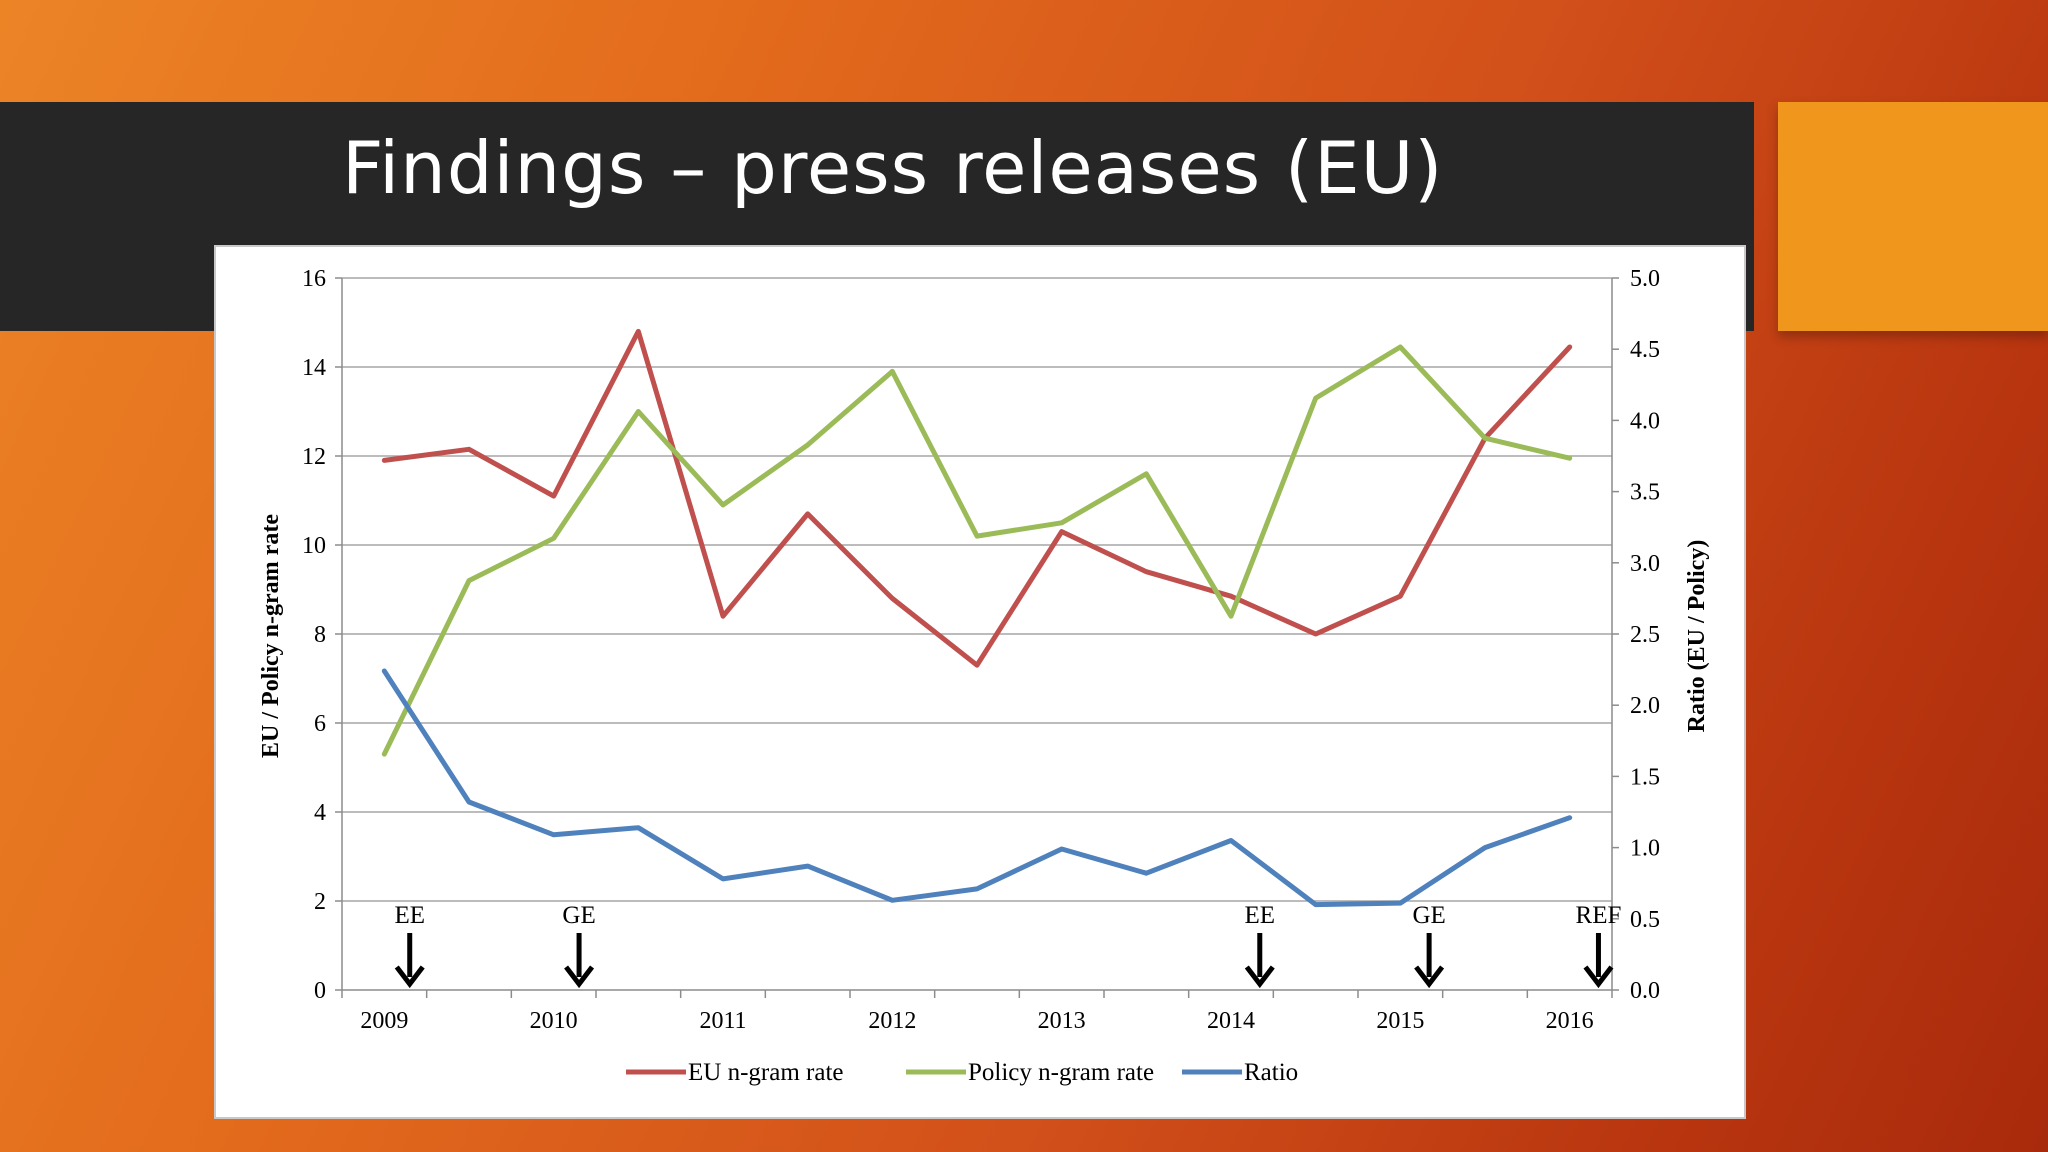 This screenshot has height=1152, width=2048. I want to click on y2-axis-label: Ratio (EU / Policy), so click(1697, 636).